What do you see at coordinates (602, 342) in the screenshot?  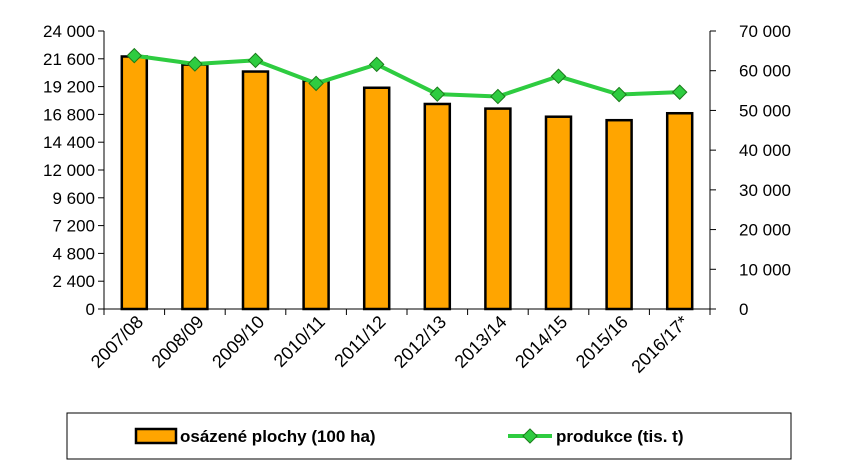 I see `category-label: 2015/16` at bounding box center [602, 342].